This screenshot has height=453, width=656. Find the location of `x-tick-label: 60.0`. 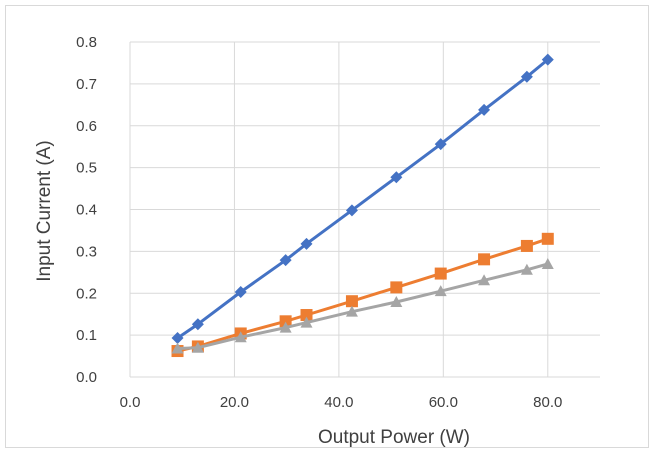

x-tick-label: 60.0 is located at coordinates (443, 402).